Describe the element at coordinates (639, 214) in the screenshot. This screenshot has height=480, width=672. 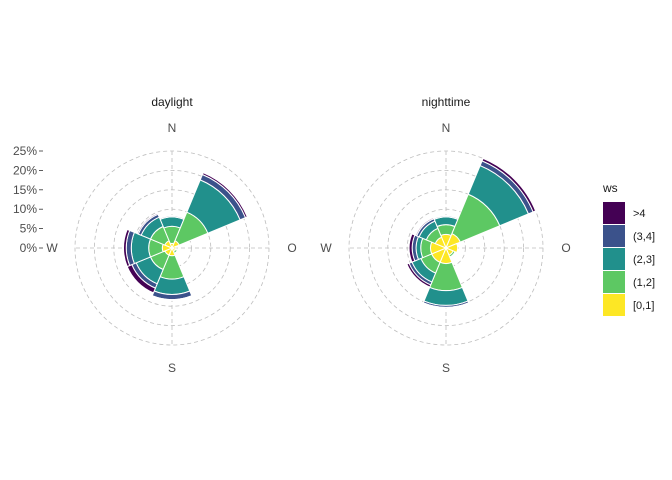
I see `legend-label: >4` at that location.